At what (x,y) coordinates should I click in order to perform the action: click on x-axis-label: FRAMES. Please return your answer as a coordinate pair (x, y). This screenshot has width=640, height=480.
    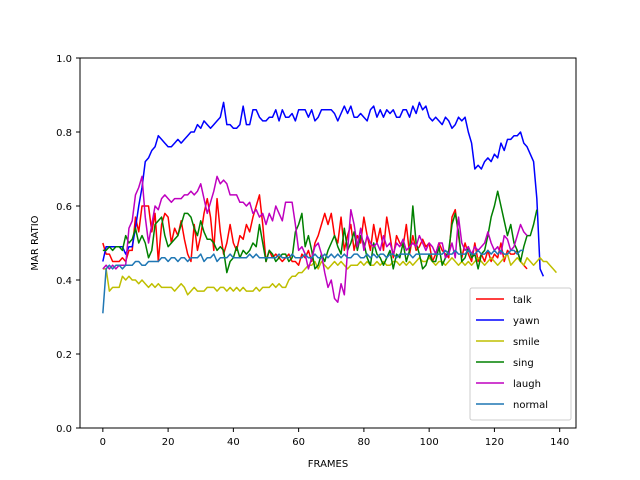
    Looking at the image, I should click on (328, 464).